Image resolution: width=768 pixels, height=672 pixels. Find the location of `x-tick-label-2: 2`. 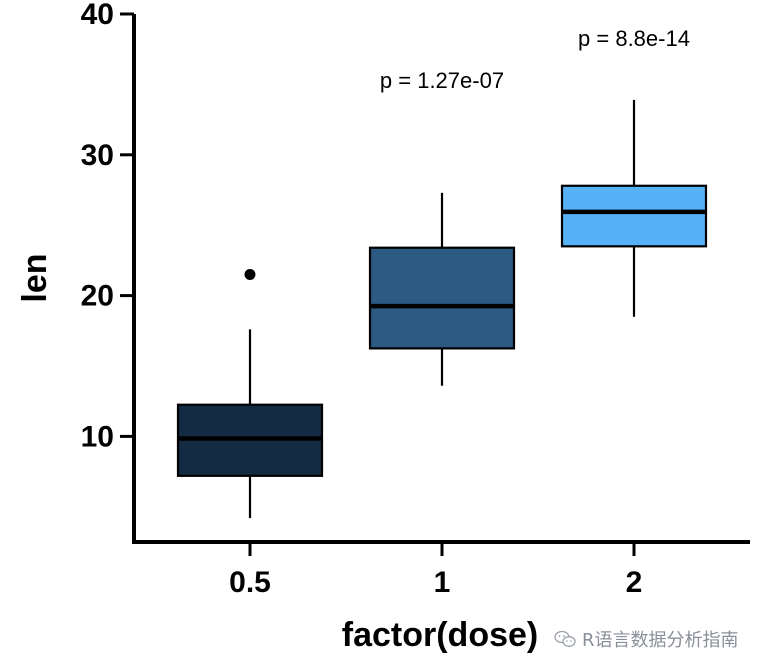

x-tick-label-2: 2 is located at coordinates (634, 582).